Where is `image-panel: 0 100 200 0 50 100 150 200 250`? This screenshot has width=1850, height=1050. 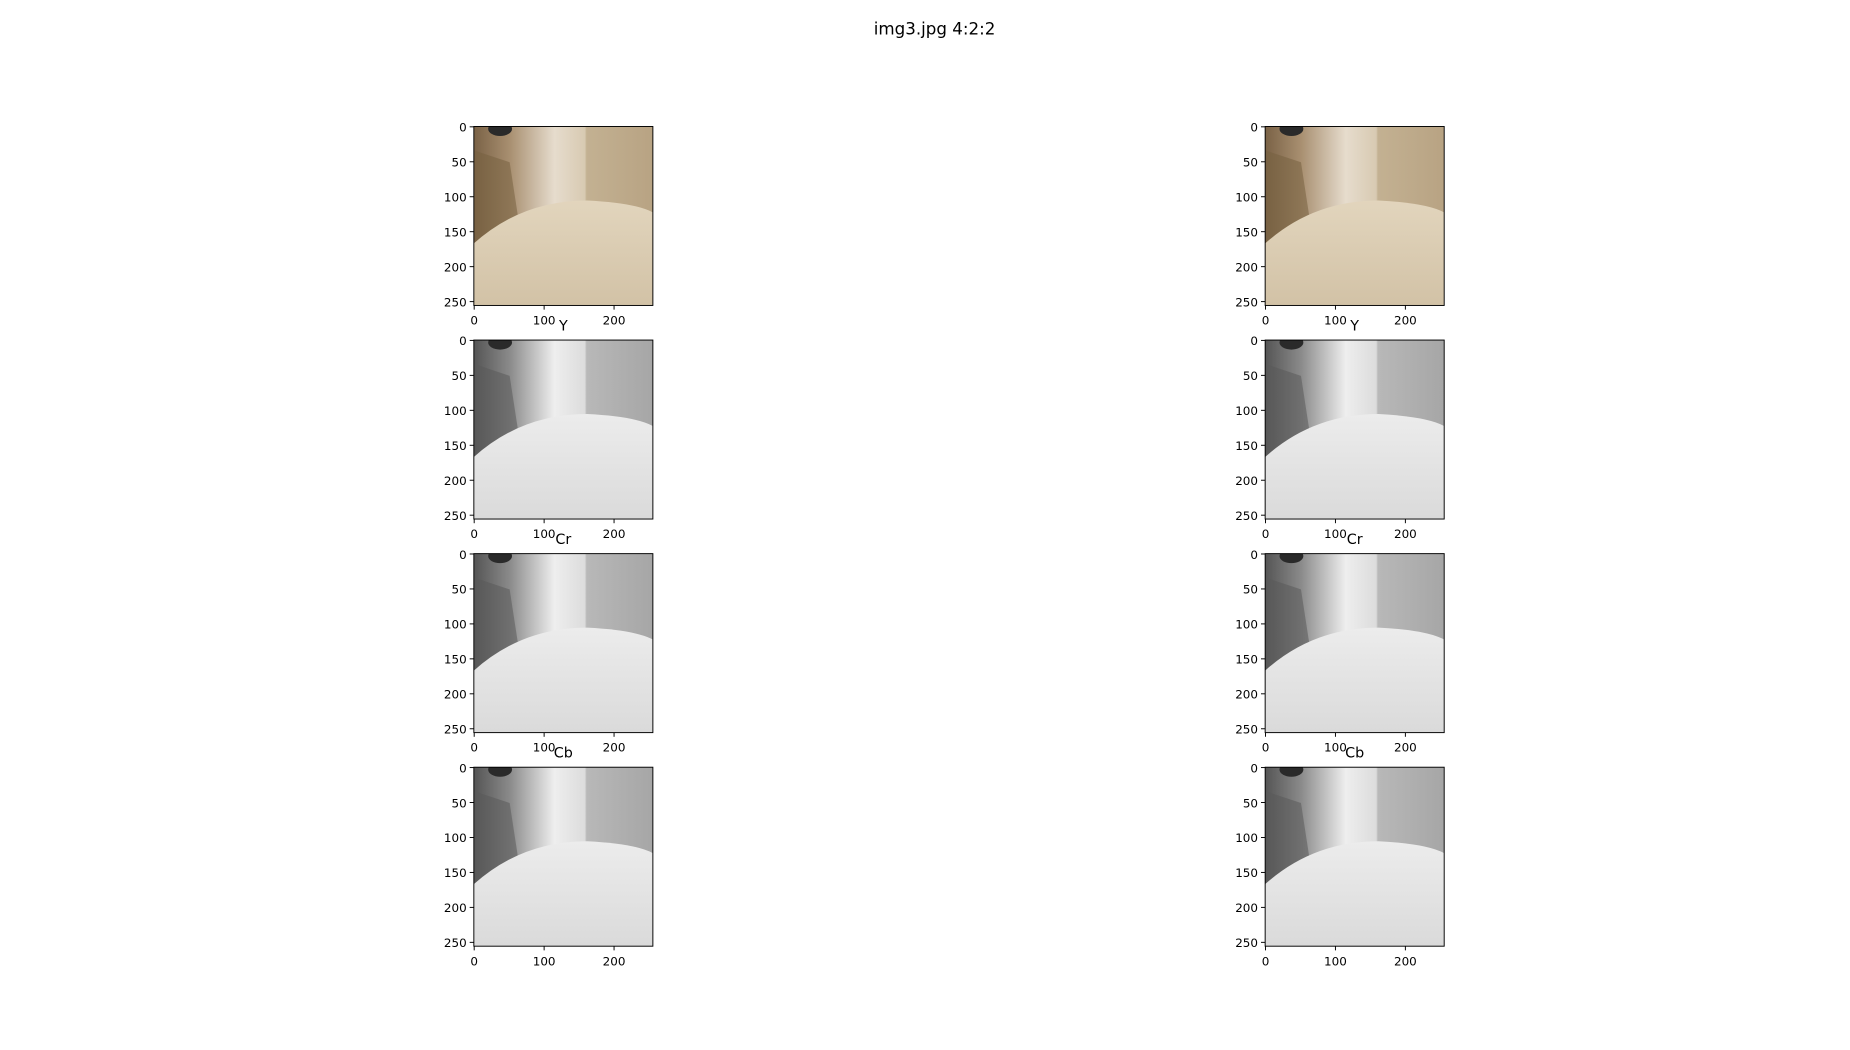
image-panel: 0 100 200 0 50 100 150 200 250 is located at coordinates (1340, 224).